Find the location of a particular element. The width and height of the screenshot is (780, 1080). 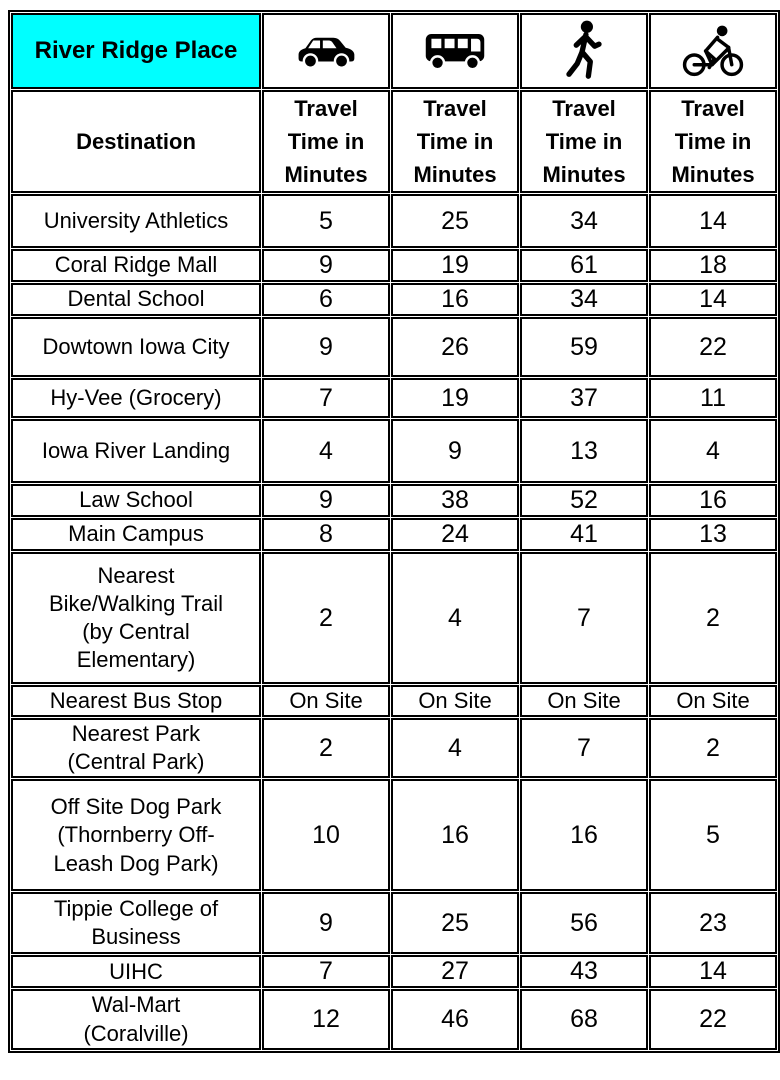

table-row: Dowtown Iowa City 9 26 59 22 is located at coordinates (394, 347).